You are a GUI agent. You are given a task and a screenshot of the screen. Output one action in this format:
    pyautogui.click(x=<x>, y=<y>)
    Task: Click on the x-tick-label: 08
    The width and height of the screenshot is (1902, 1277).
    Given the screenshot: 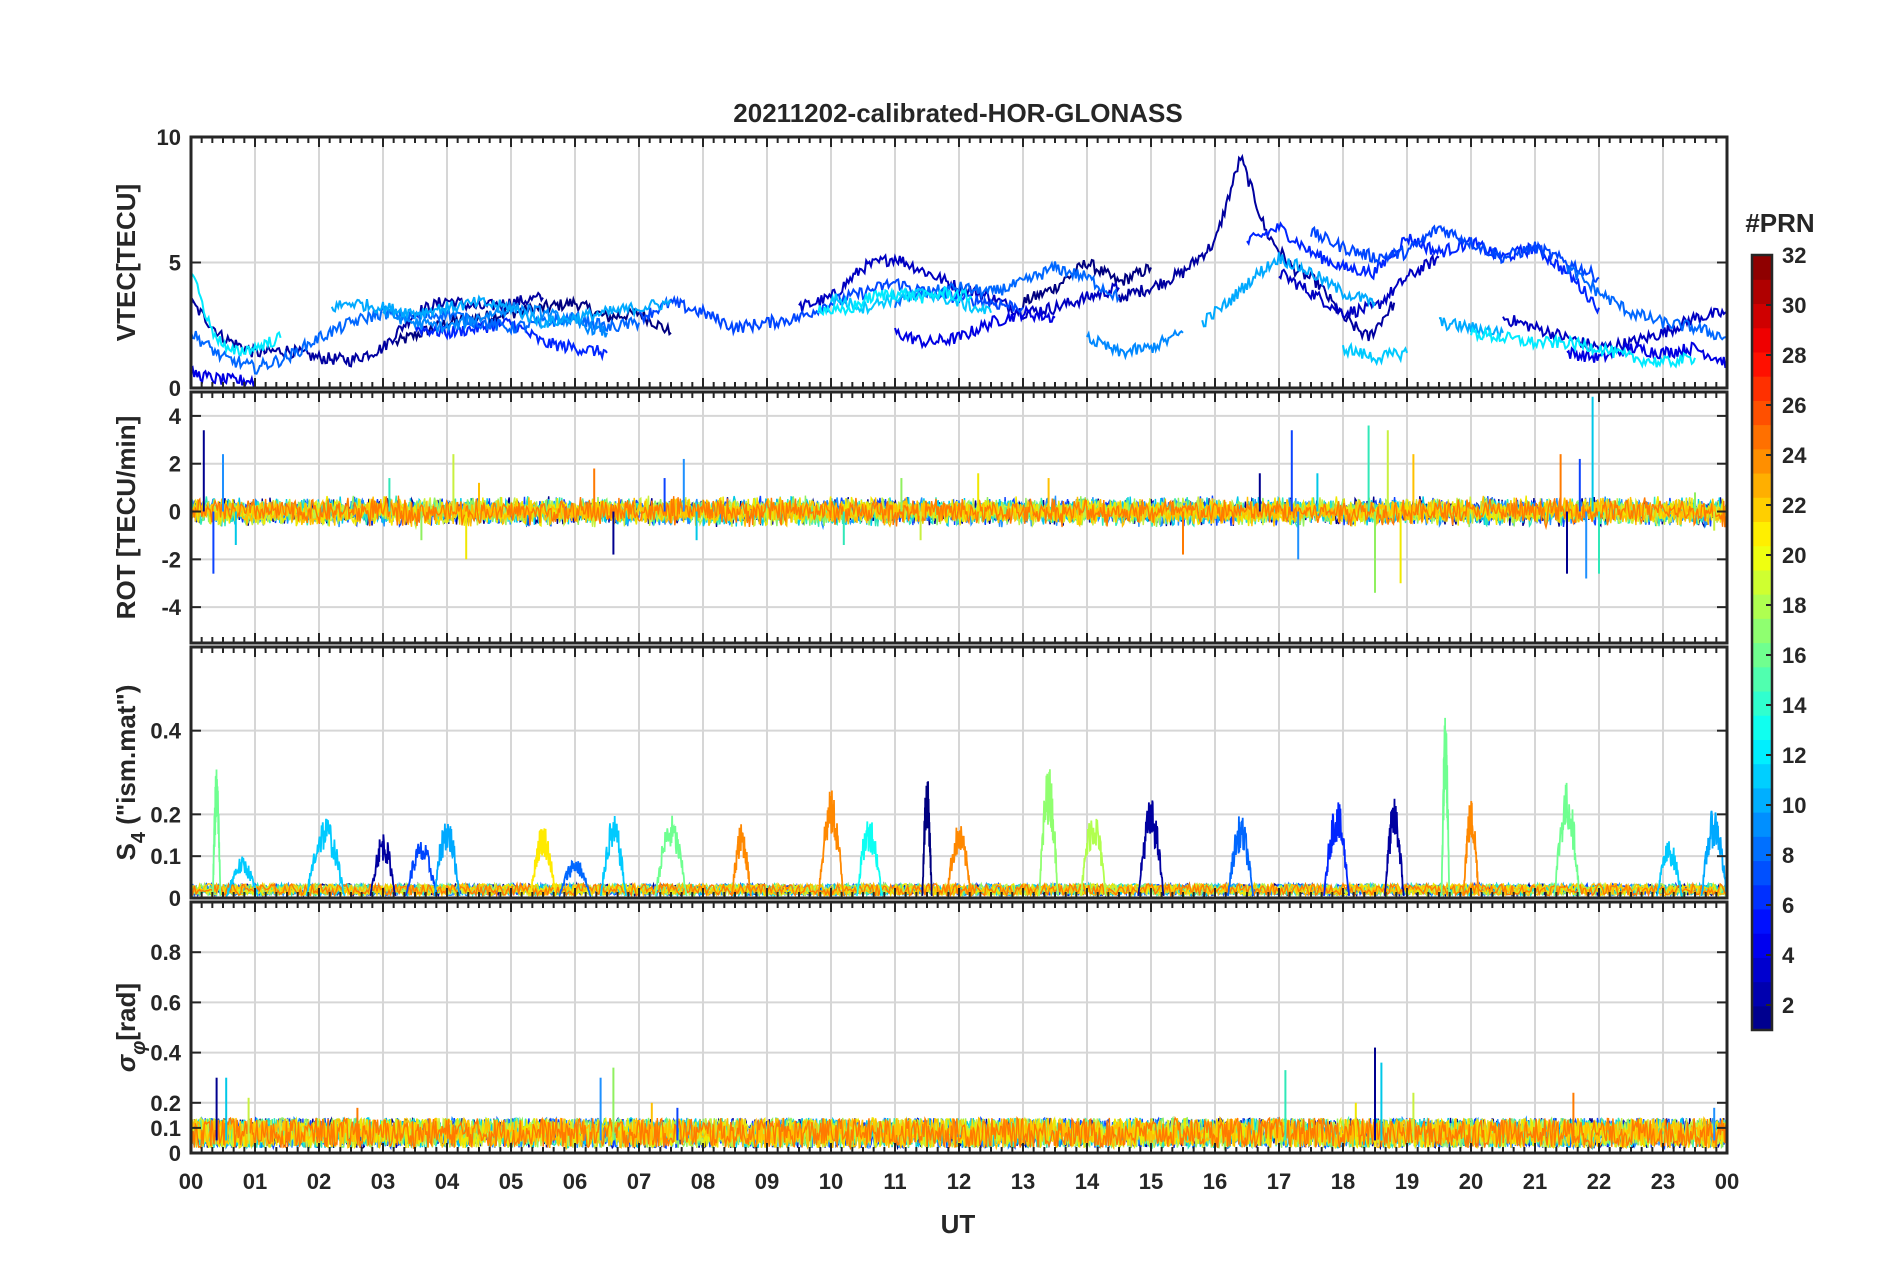 What is the action you would take?
    pyautogui.click(x=703, y=1181)
    